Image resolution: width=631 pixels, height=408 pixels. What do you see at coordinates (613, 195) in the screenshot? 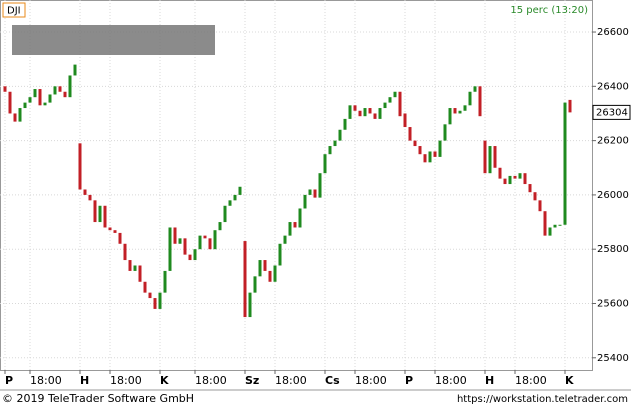
I see `y-tick-label: 26000` at bounding box center [613, 195].